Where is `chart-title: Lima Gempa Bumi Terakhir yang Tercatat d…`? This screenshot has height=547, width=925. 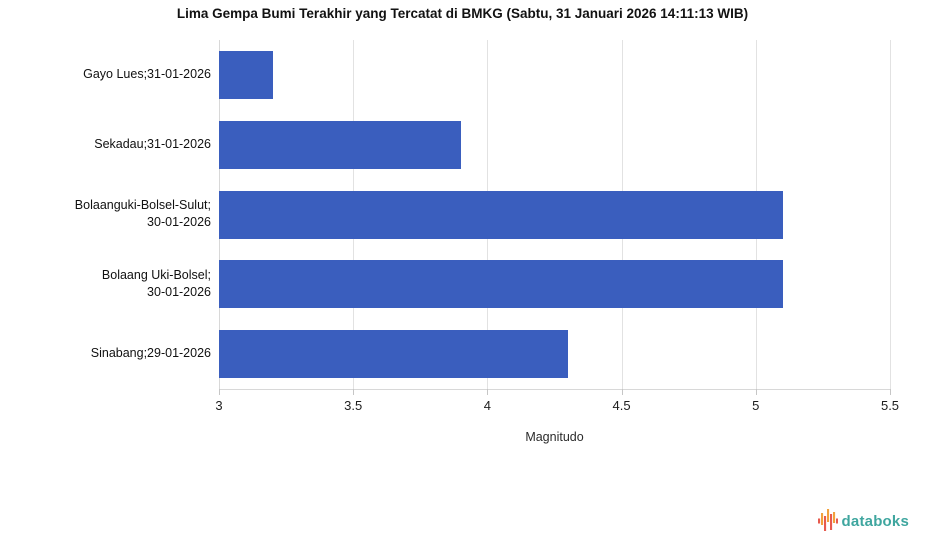 chart-title: Lima Gempa Bumi Terakhir yang Tercatat d… is located at coordinates (462, 13).